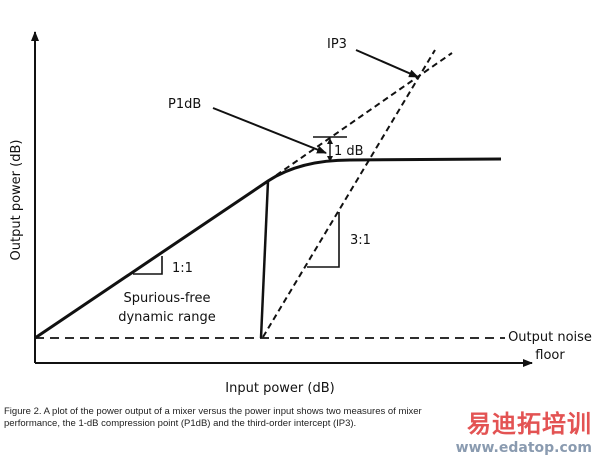  Describe the element at coordinates (529, 424) in the screenshot. I see `watermark-logo: 易迪拓培训` at that location.